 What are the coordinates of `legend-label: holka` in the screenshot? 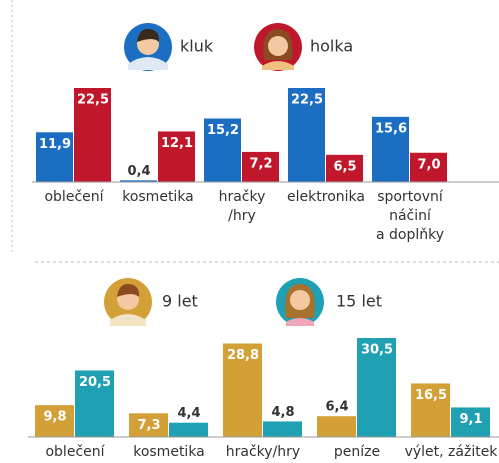 It's located at (331, 46).